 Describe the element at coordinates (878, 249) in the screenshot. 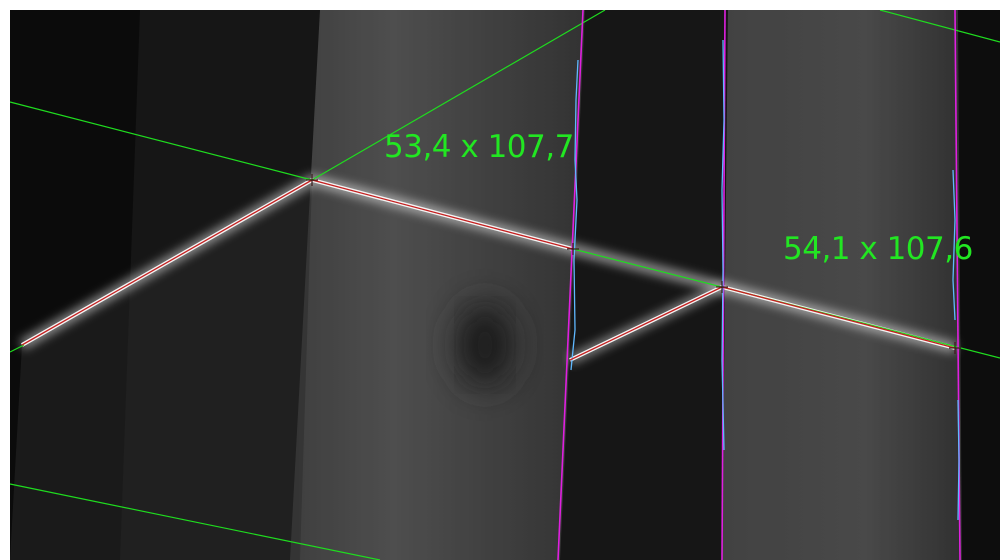

I see `measurement-label-2: 54,1 x 107,6` at that location.